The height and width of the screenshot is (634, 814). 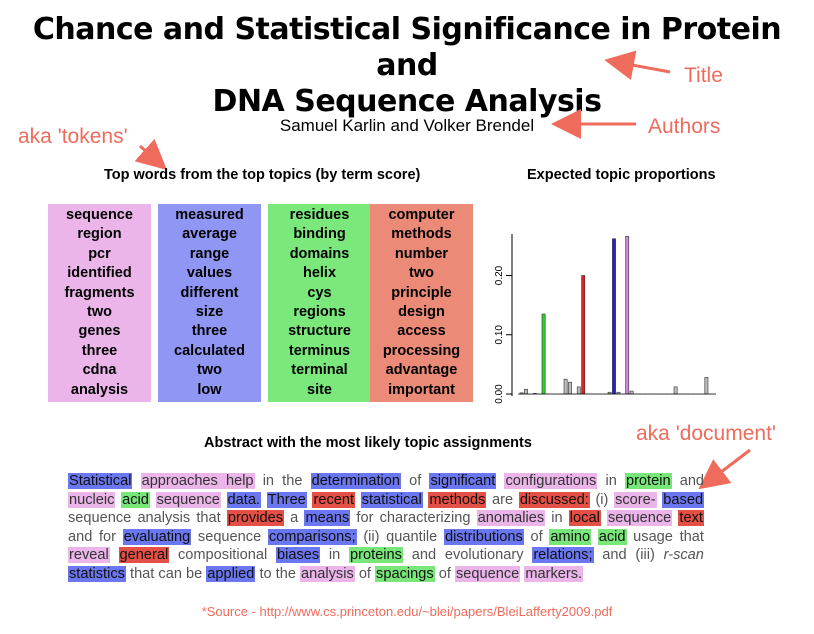 What do you see at coordinates (648, 481) in the screenshot?
I see `abstract-token: protein` at bounding box center [648, 481].